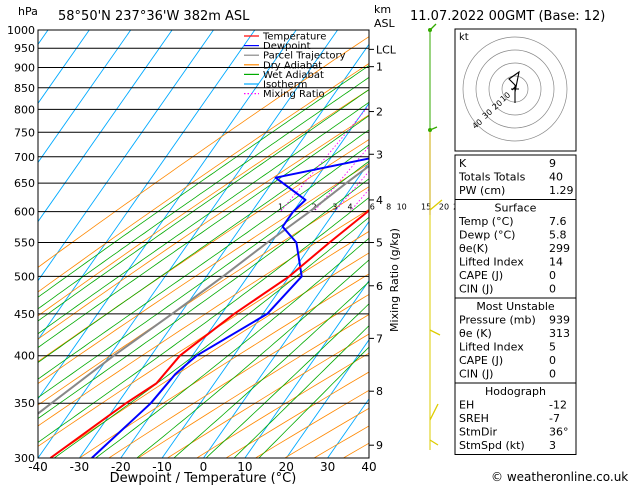 The height and width of the screenshot is (486, 629). Describe the element at coordinates (203, 478) in the screenshot. I see `x-axis-label: Dewpoint / Temperature (°C)` at that location.